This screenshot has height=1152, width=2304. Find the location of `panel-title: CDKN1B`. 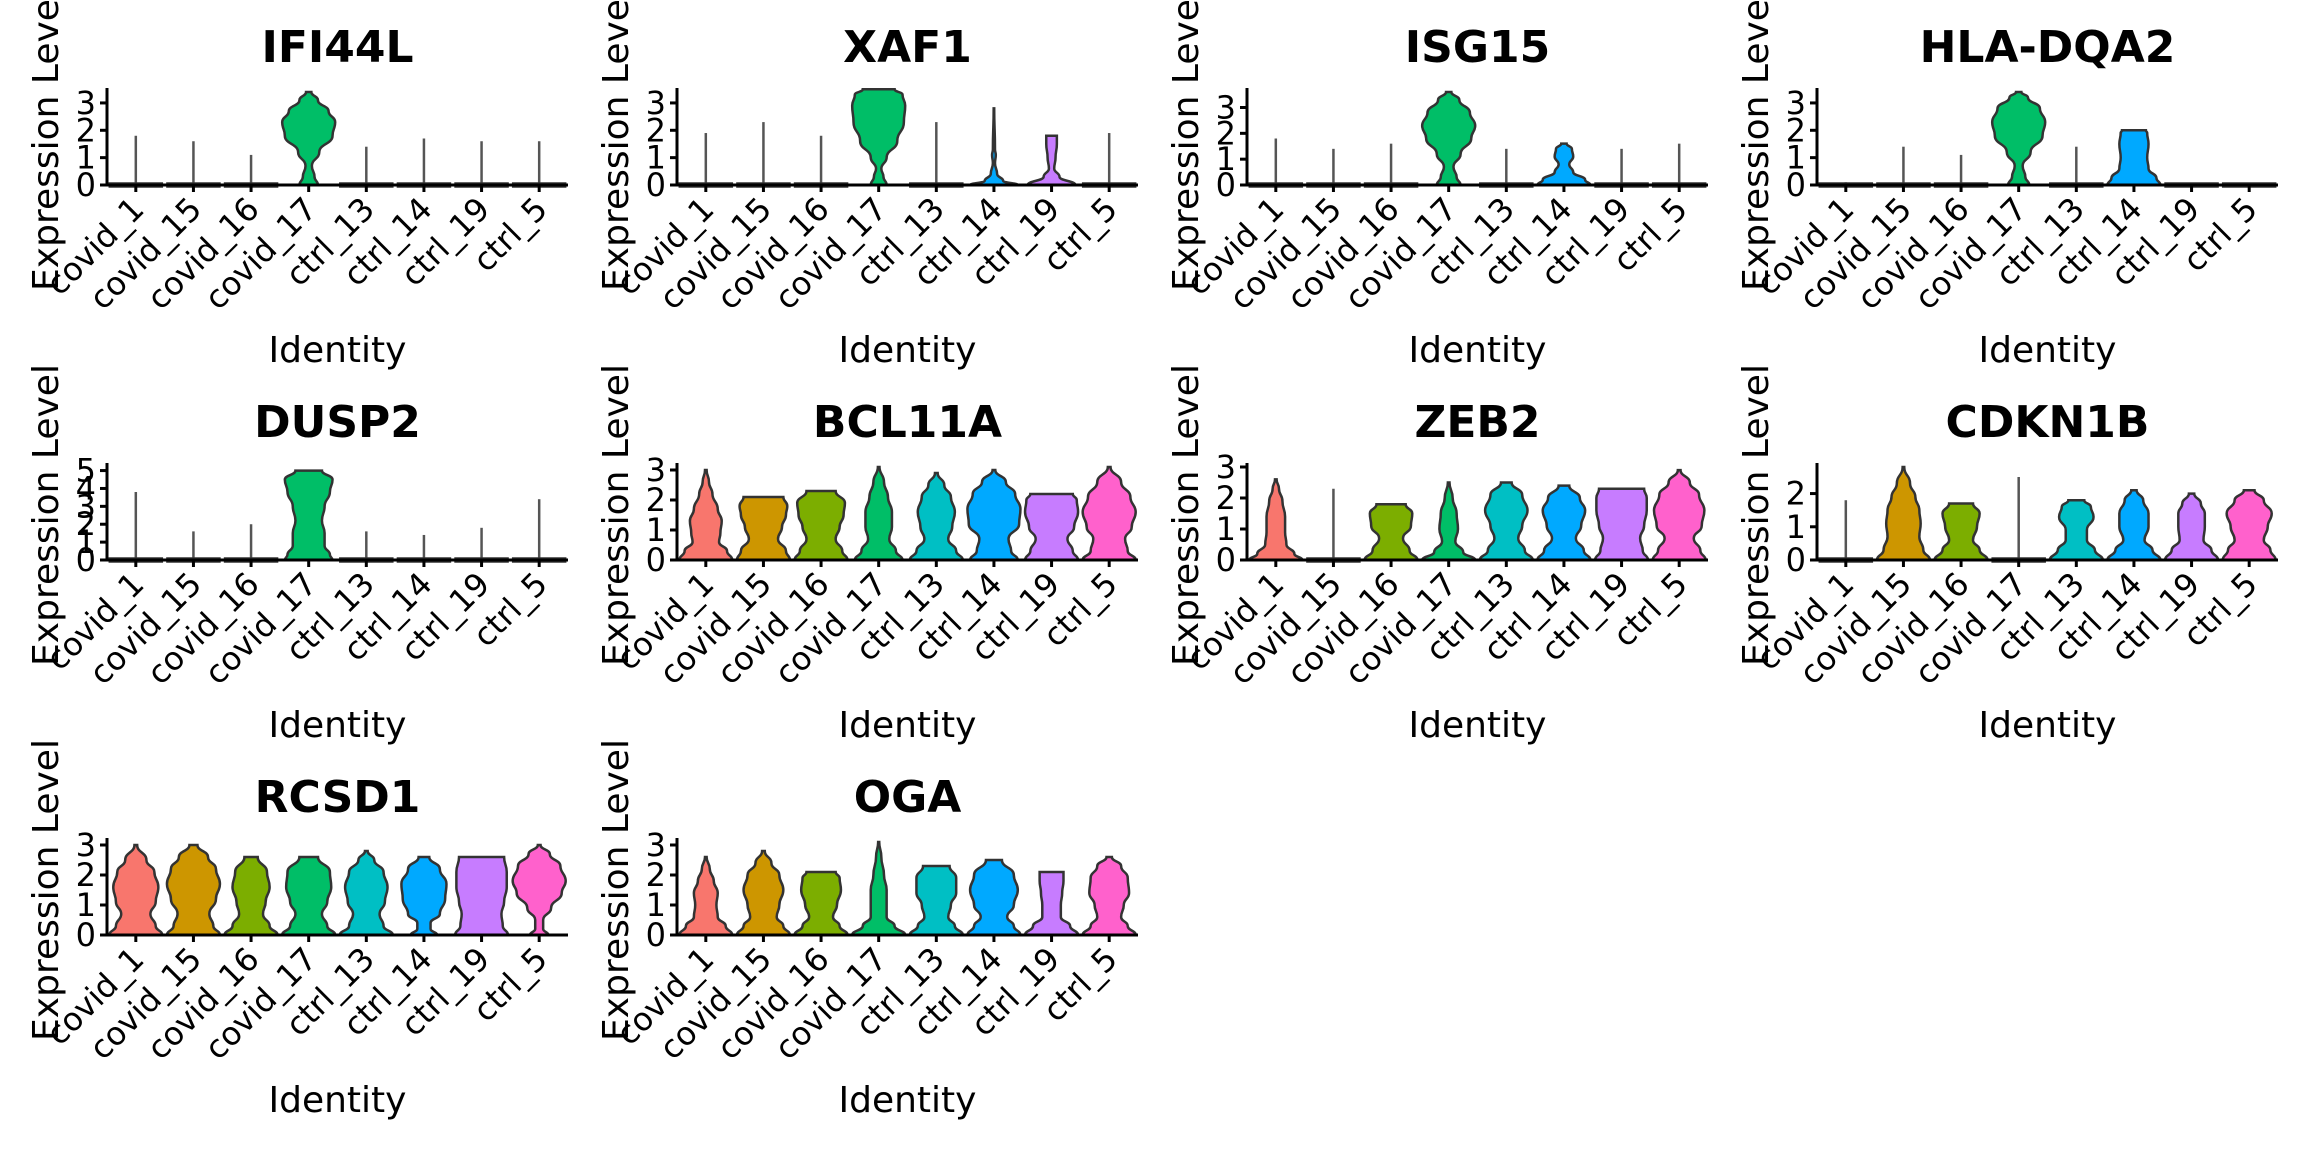

panel-title: CDKN1B is located at coordinates (2048, 422).